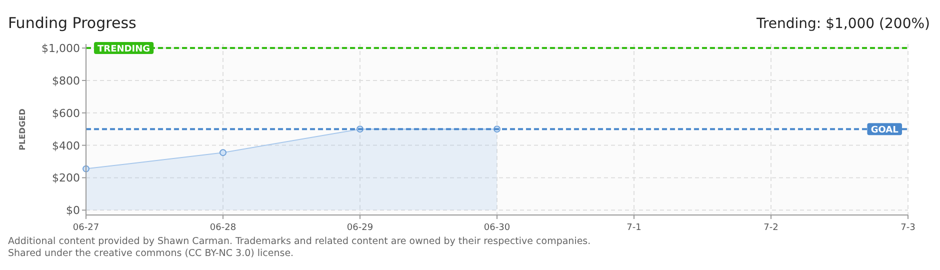  What do you see at coordinates (66, 81) in the screenshot?
I see `y-tick-label: $800` at bounding box center [66, 81].